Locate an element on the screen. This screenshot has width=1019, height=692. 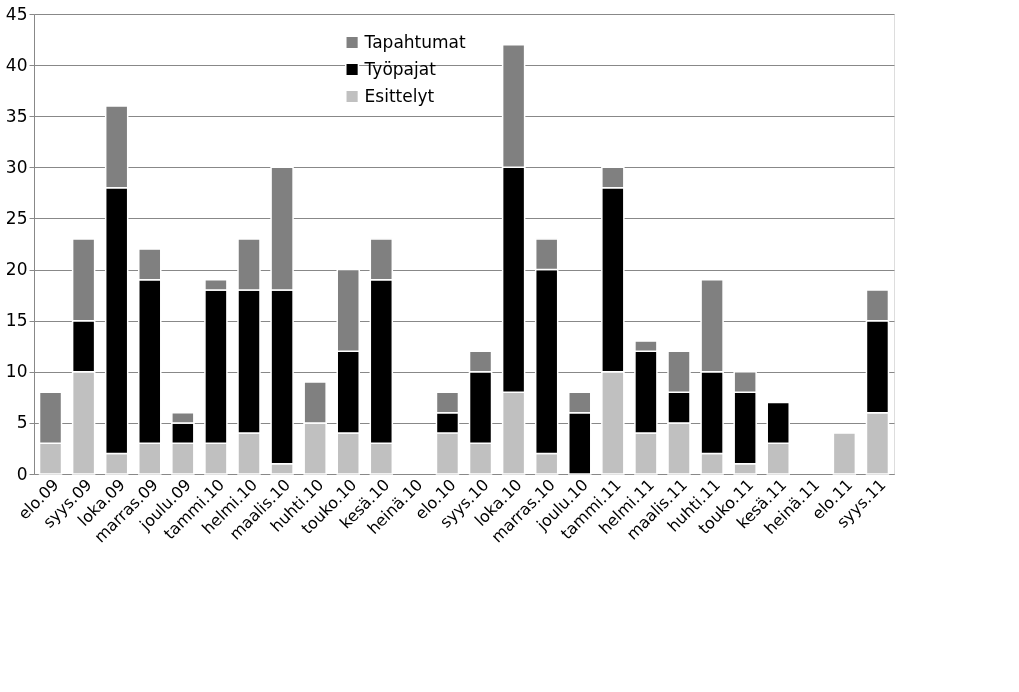
y-tick-label: 0 is located at coordinates (22, 473).